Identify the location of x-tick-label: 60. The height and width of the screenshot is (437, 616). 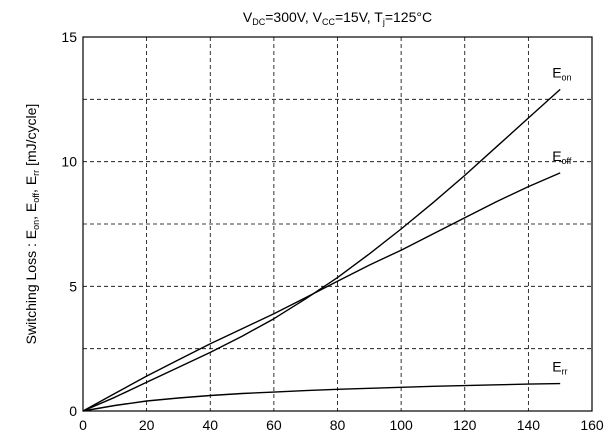
(274, 425).